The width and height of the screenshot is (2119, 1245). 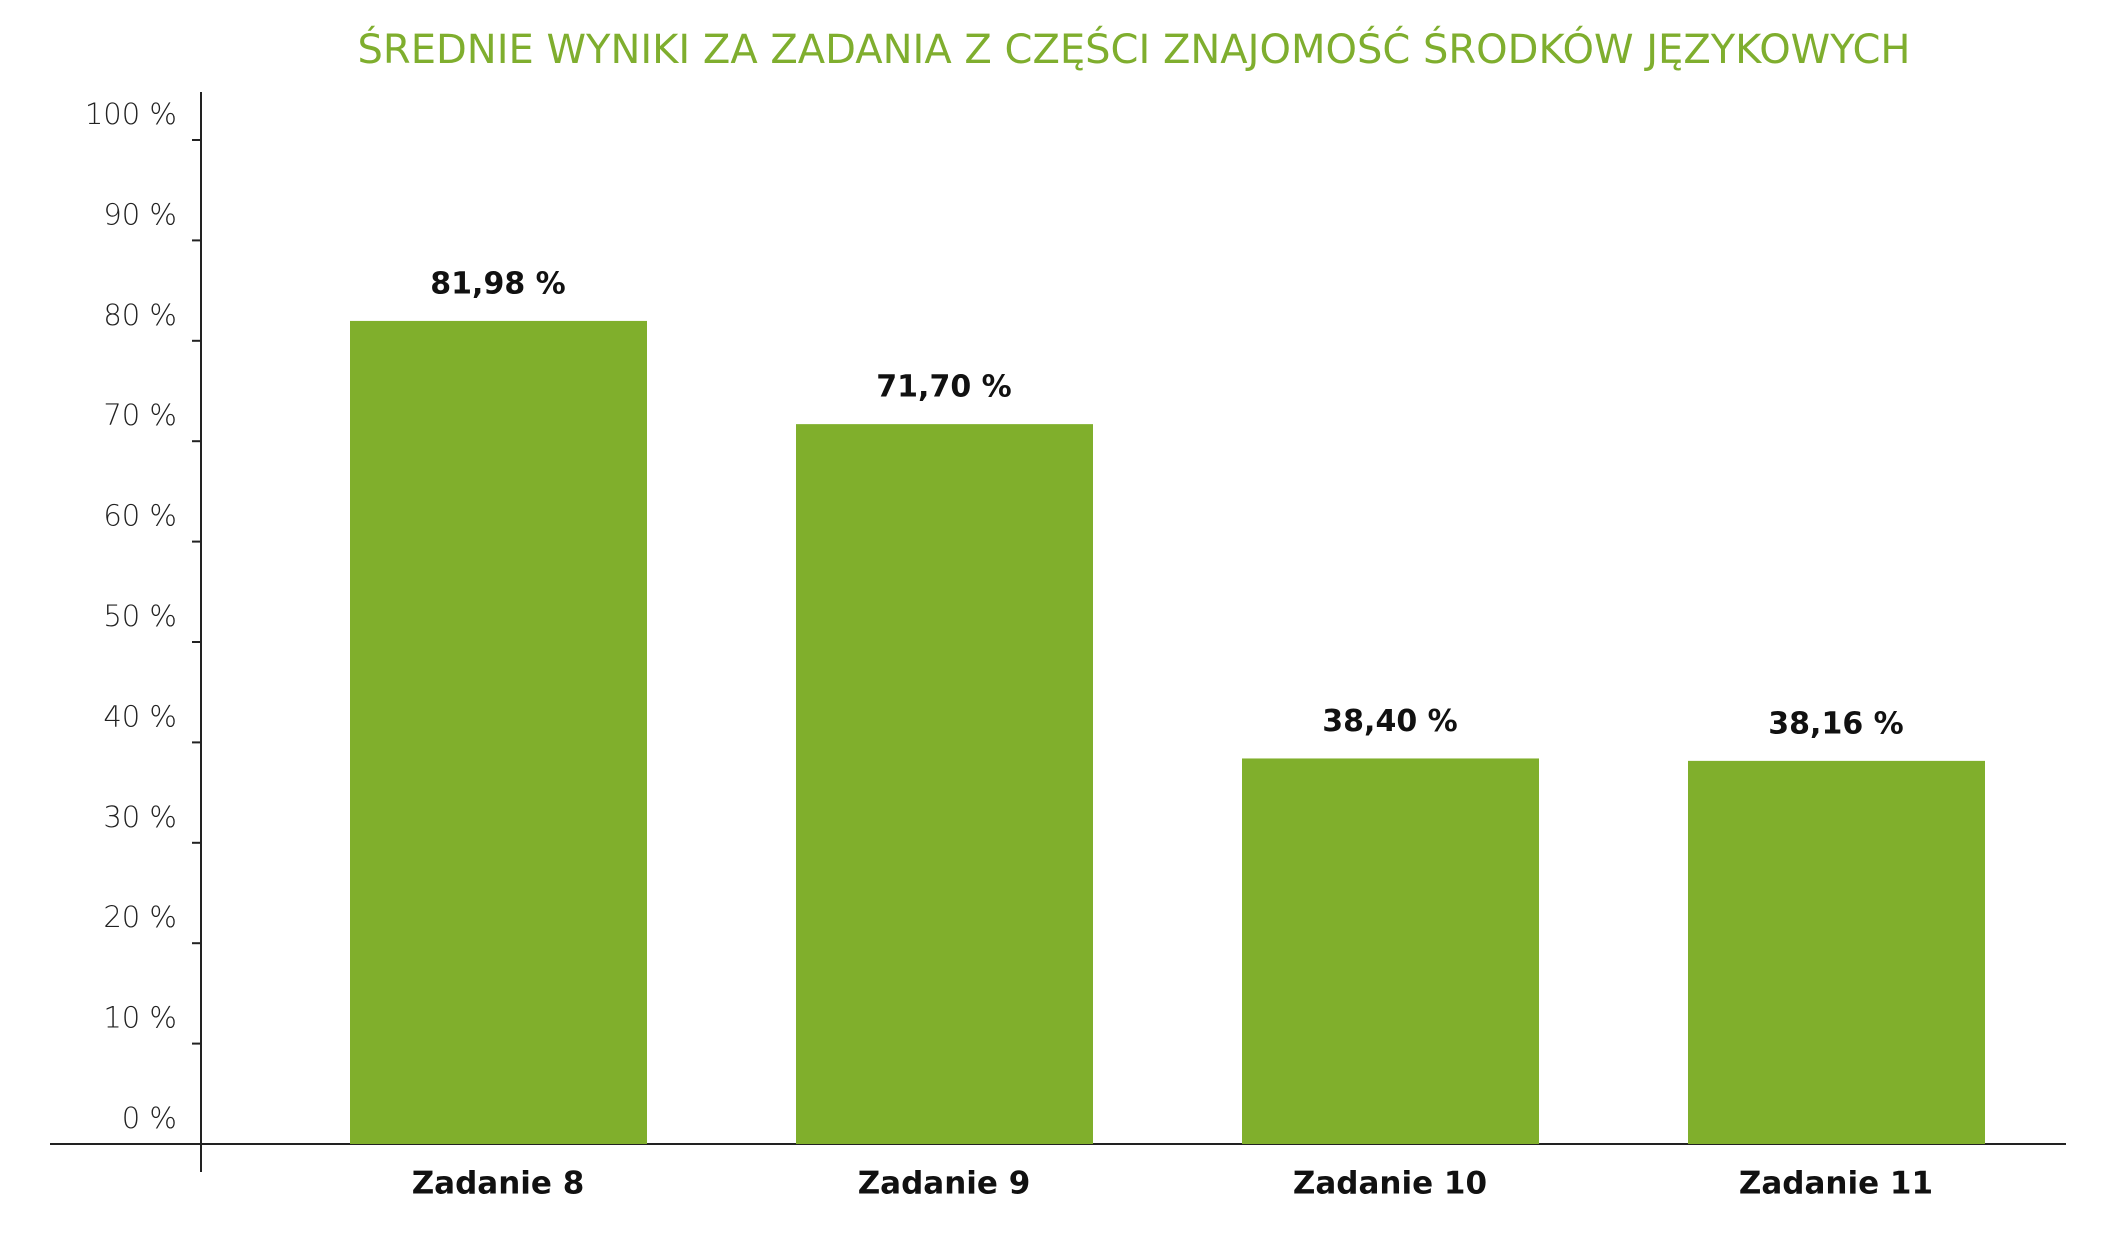 What do you see at coordinates (140, 516) in the screenshot?
I see `y-tick-label: 60 %` at bounding box center [140, 516].